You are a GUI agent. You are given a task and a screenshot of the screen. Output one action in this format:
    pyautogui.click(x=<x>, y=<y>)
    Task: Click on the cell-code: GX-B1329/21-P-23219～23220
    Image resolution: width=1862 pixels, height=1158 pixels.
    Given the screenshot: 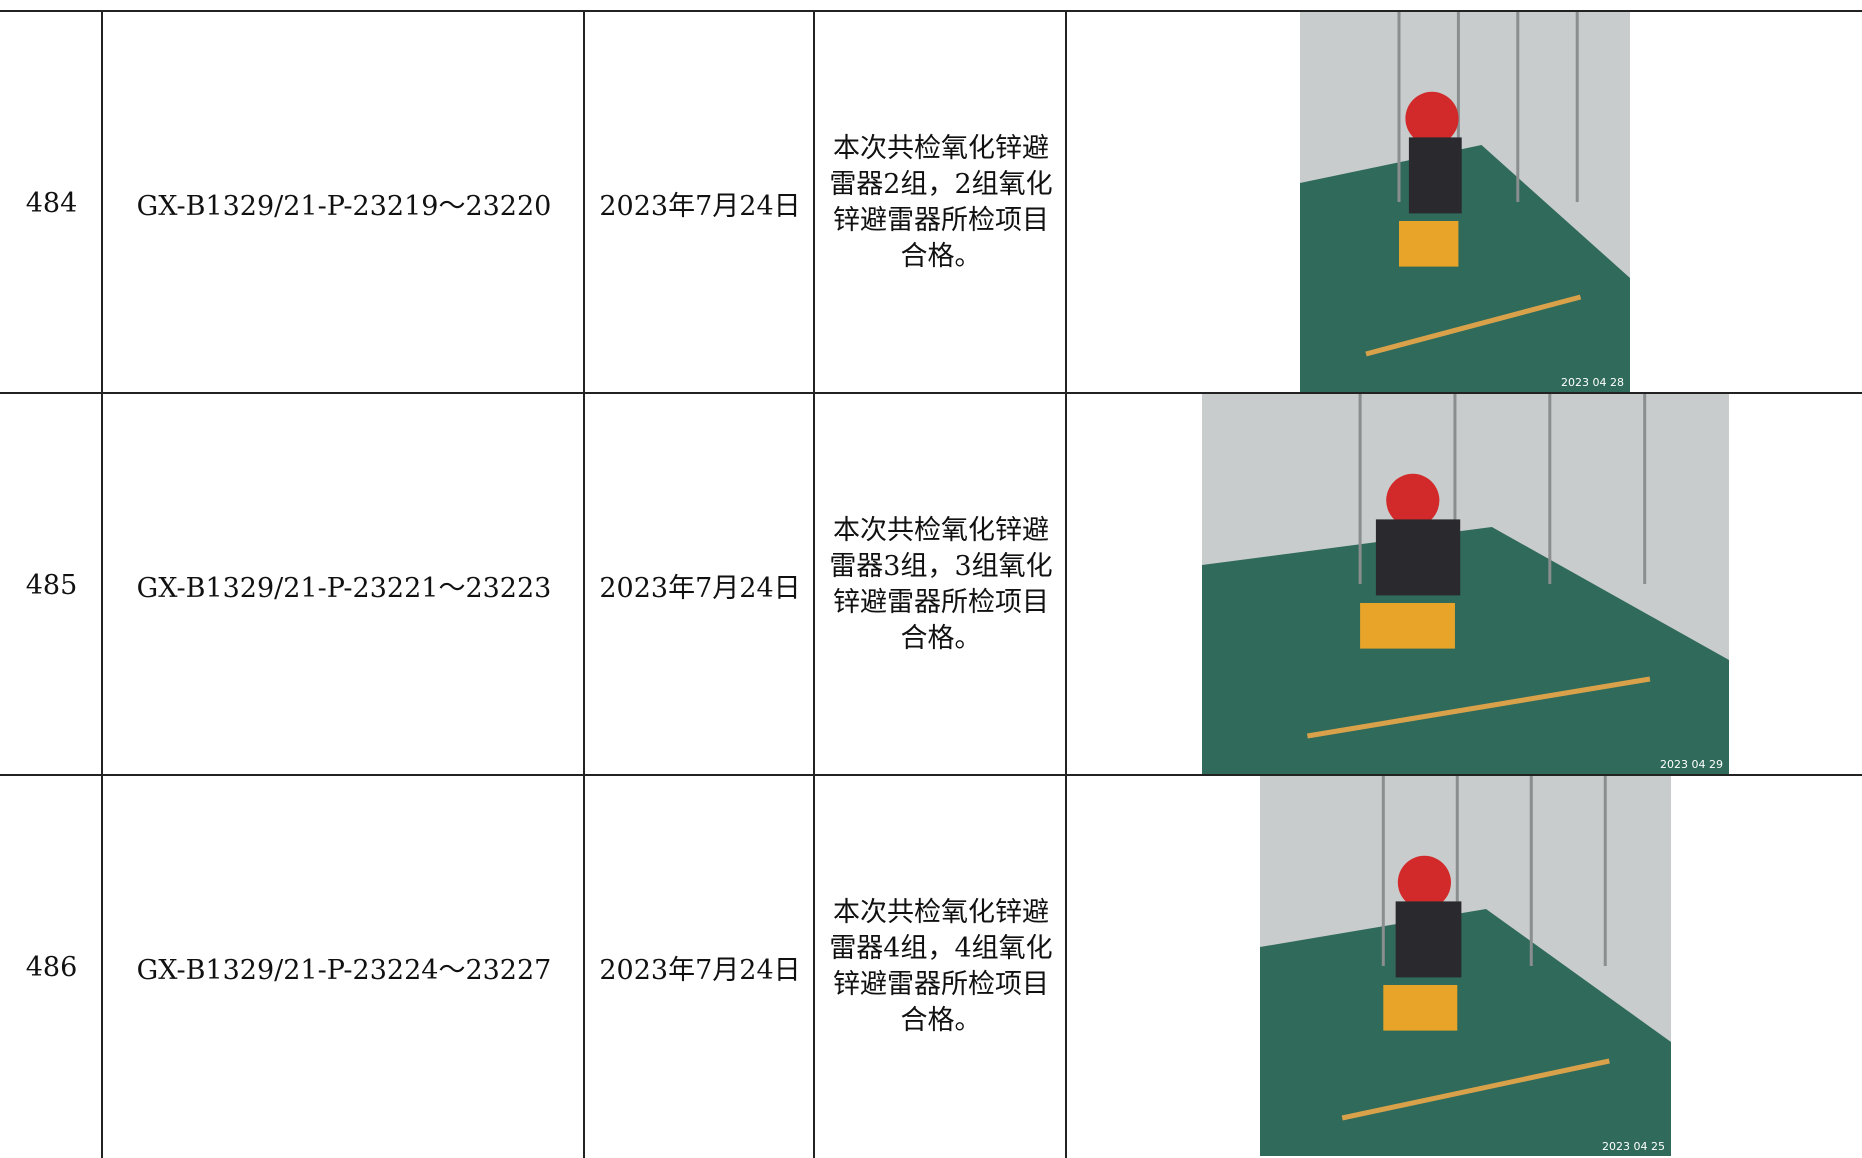 What is the action you would take?
    pyautogui.click(x=344, y=206)
    